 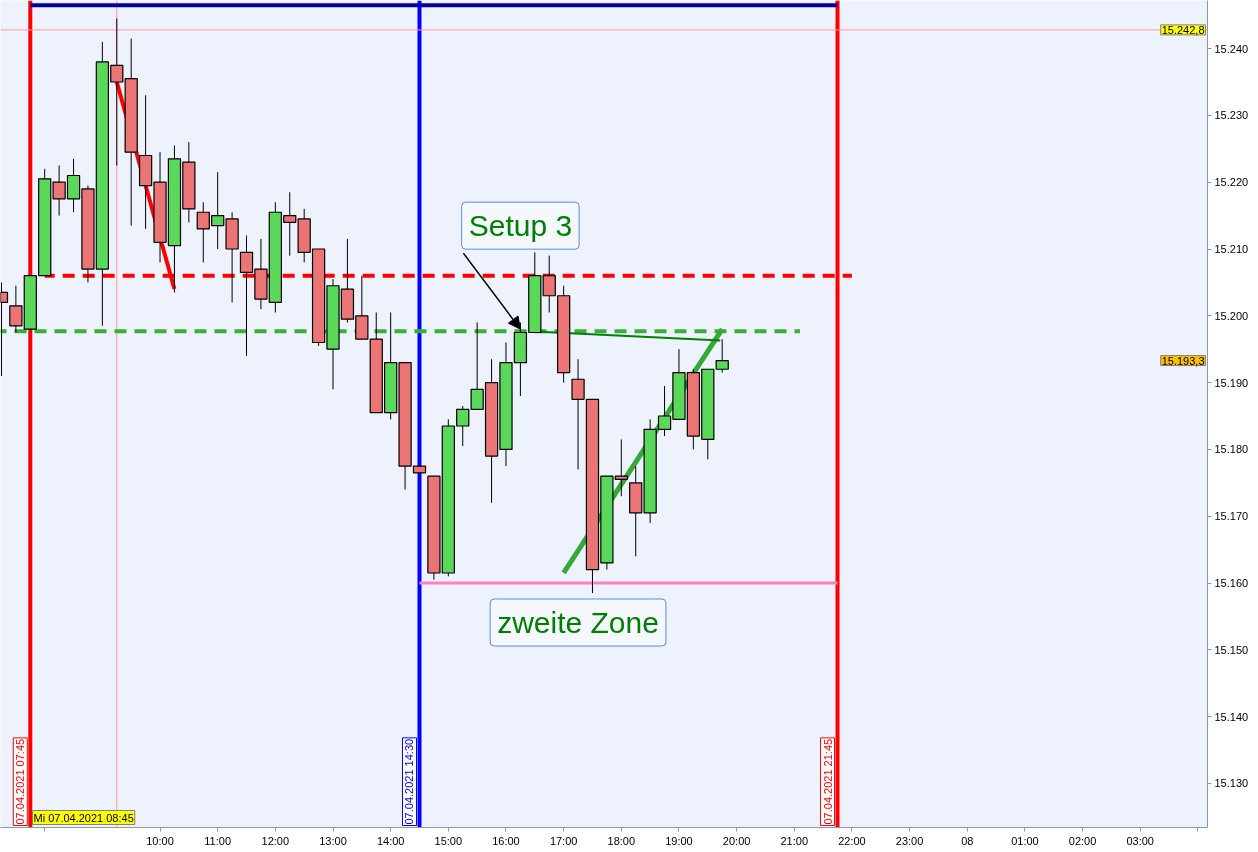 I want to click on x-tick-label: 10:00, so click(x=160, y=840).